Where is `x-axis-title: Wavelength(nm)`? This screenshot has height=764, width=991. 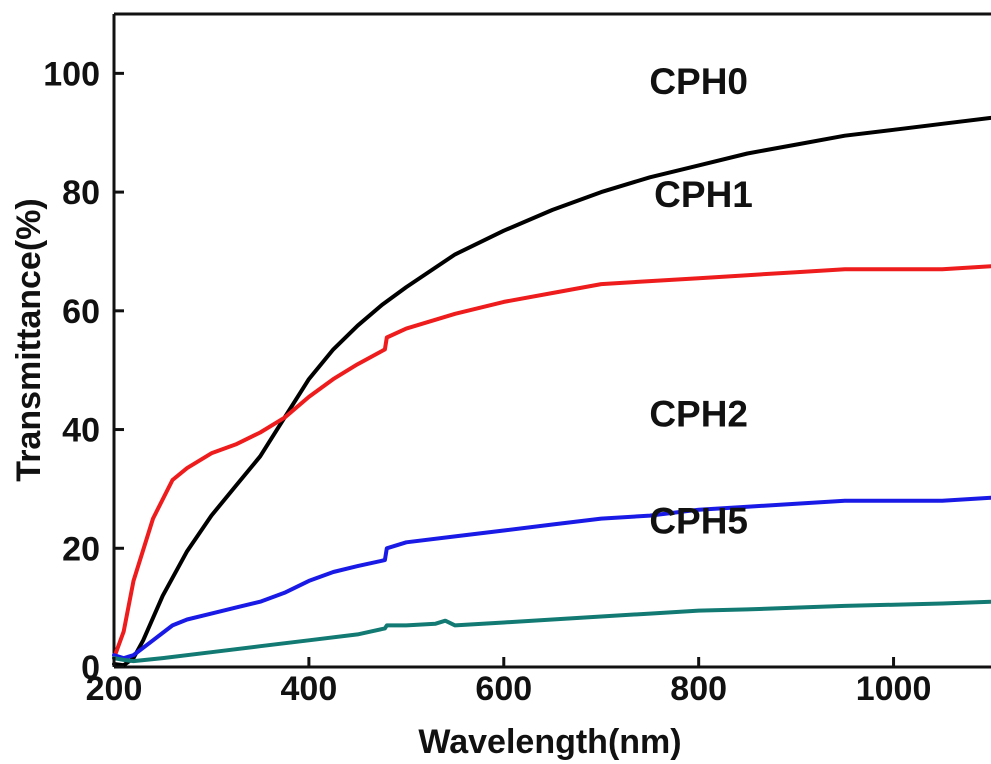 x-axis-title: Wavelength(nm) is located at coordinates (549, 742).